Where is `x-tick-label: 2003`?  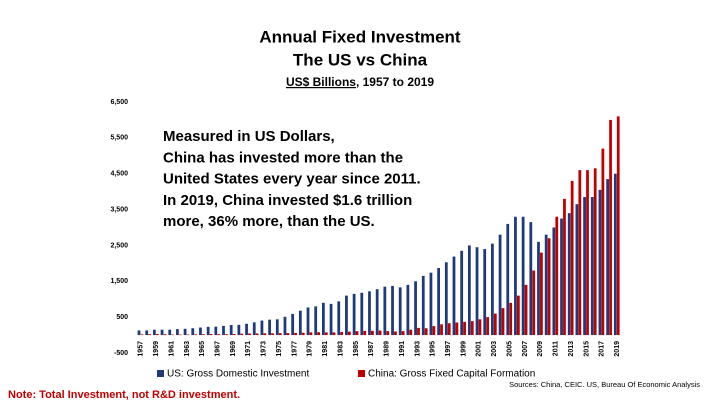
x-tick-label: 2003 is located at coordinates (494, 349).